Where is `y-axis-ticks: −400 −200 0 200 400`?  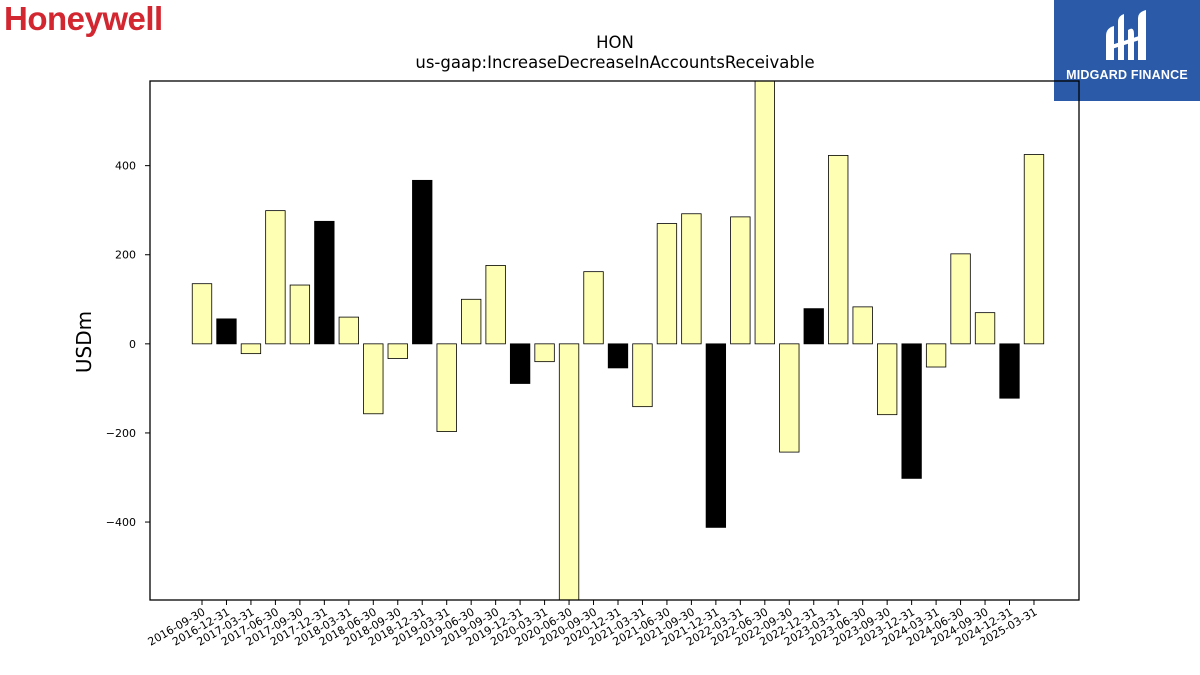
y-axis-ticks: −400 −200 0 200 400 is located at coordinates (128, 344).